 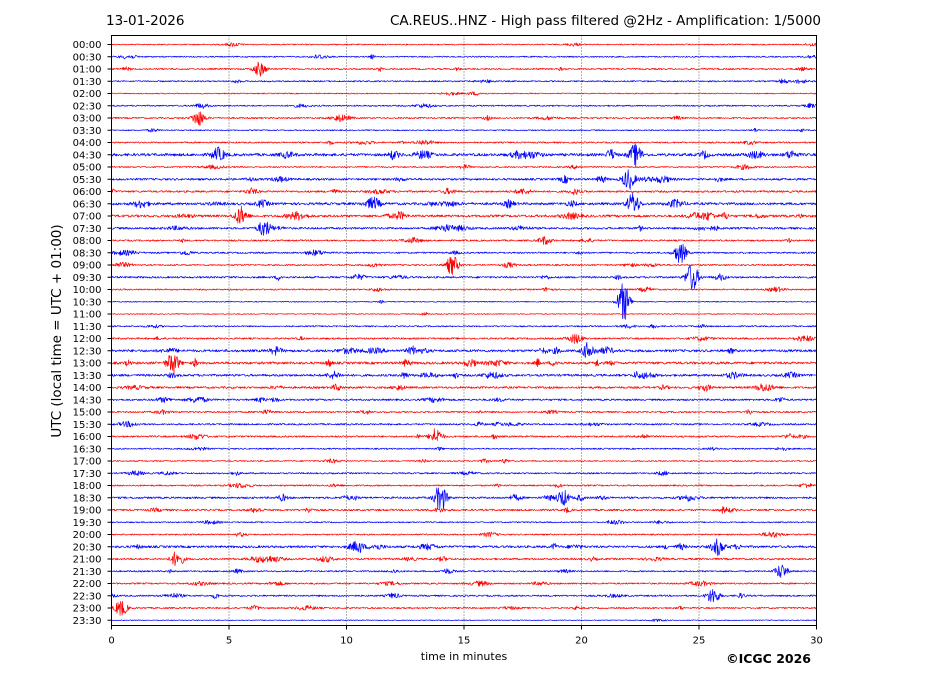 I want to click on y-tick-label-09:30: 09:30, so click(x=87, y=278).